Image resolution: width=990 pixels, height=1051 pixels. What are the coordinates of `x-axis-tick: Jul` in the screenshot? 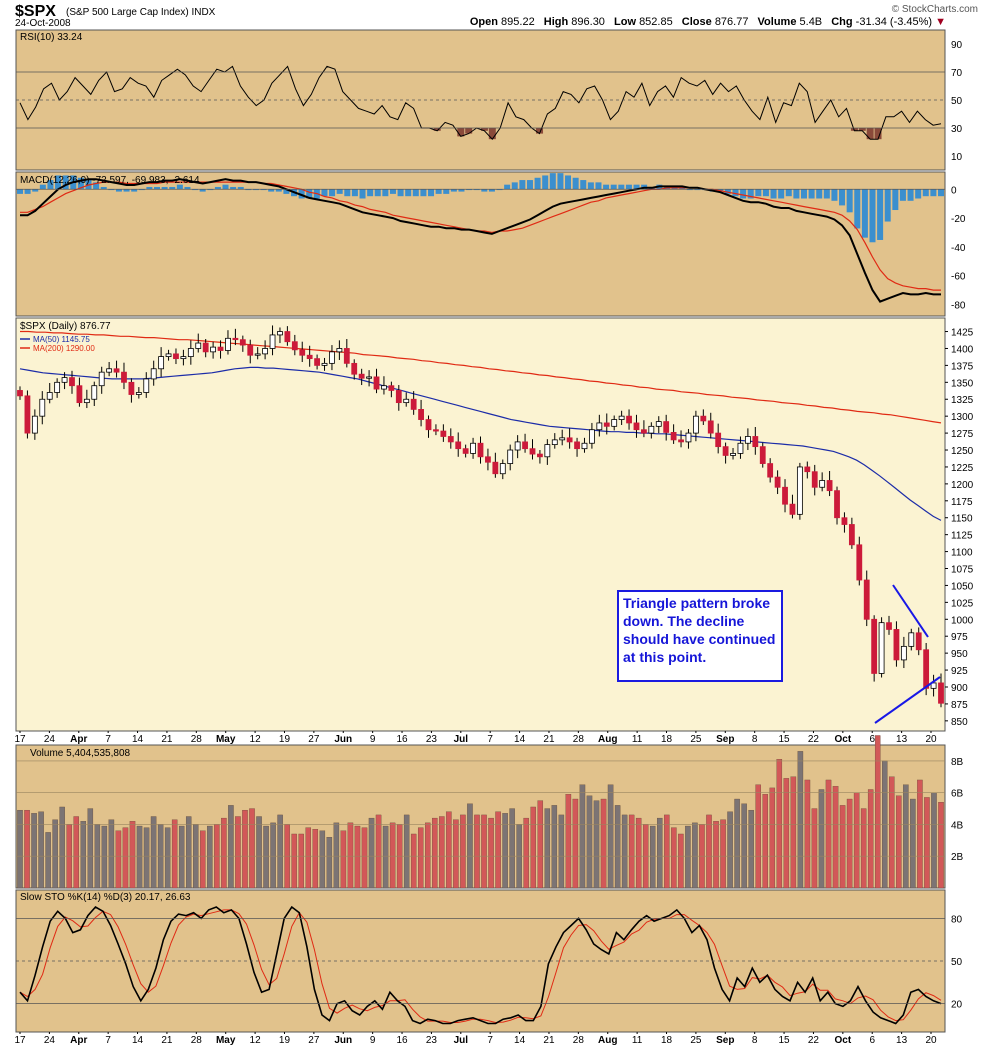 It's located at (461, 1040).